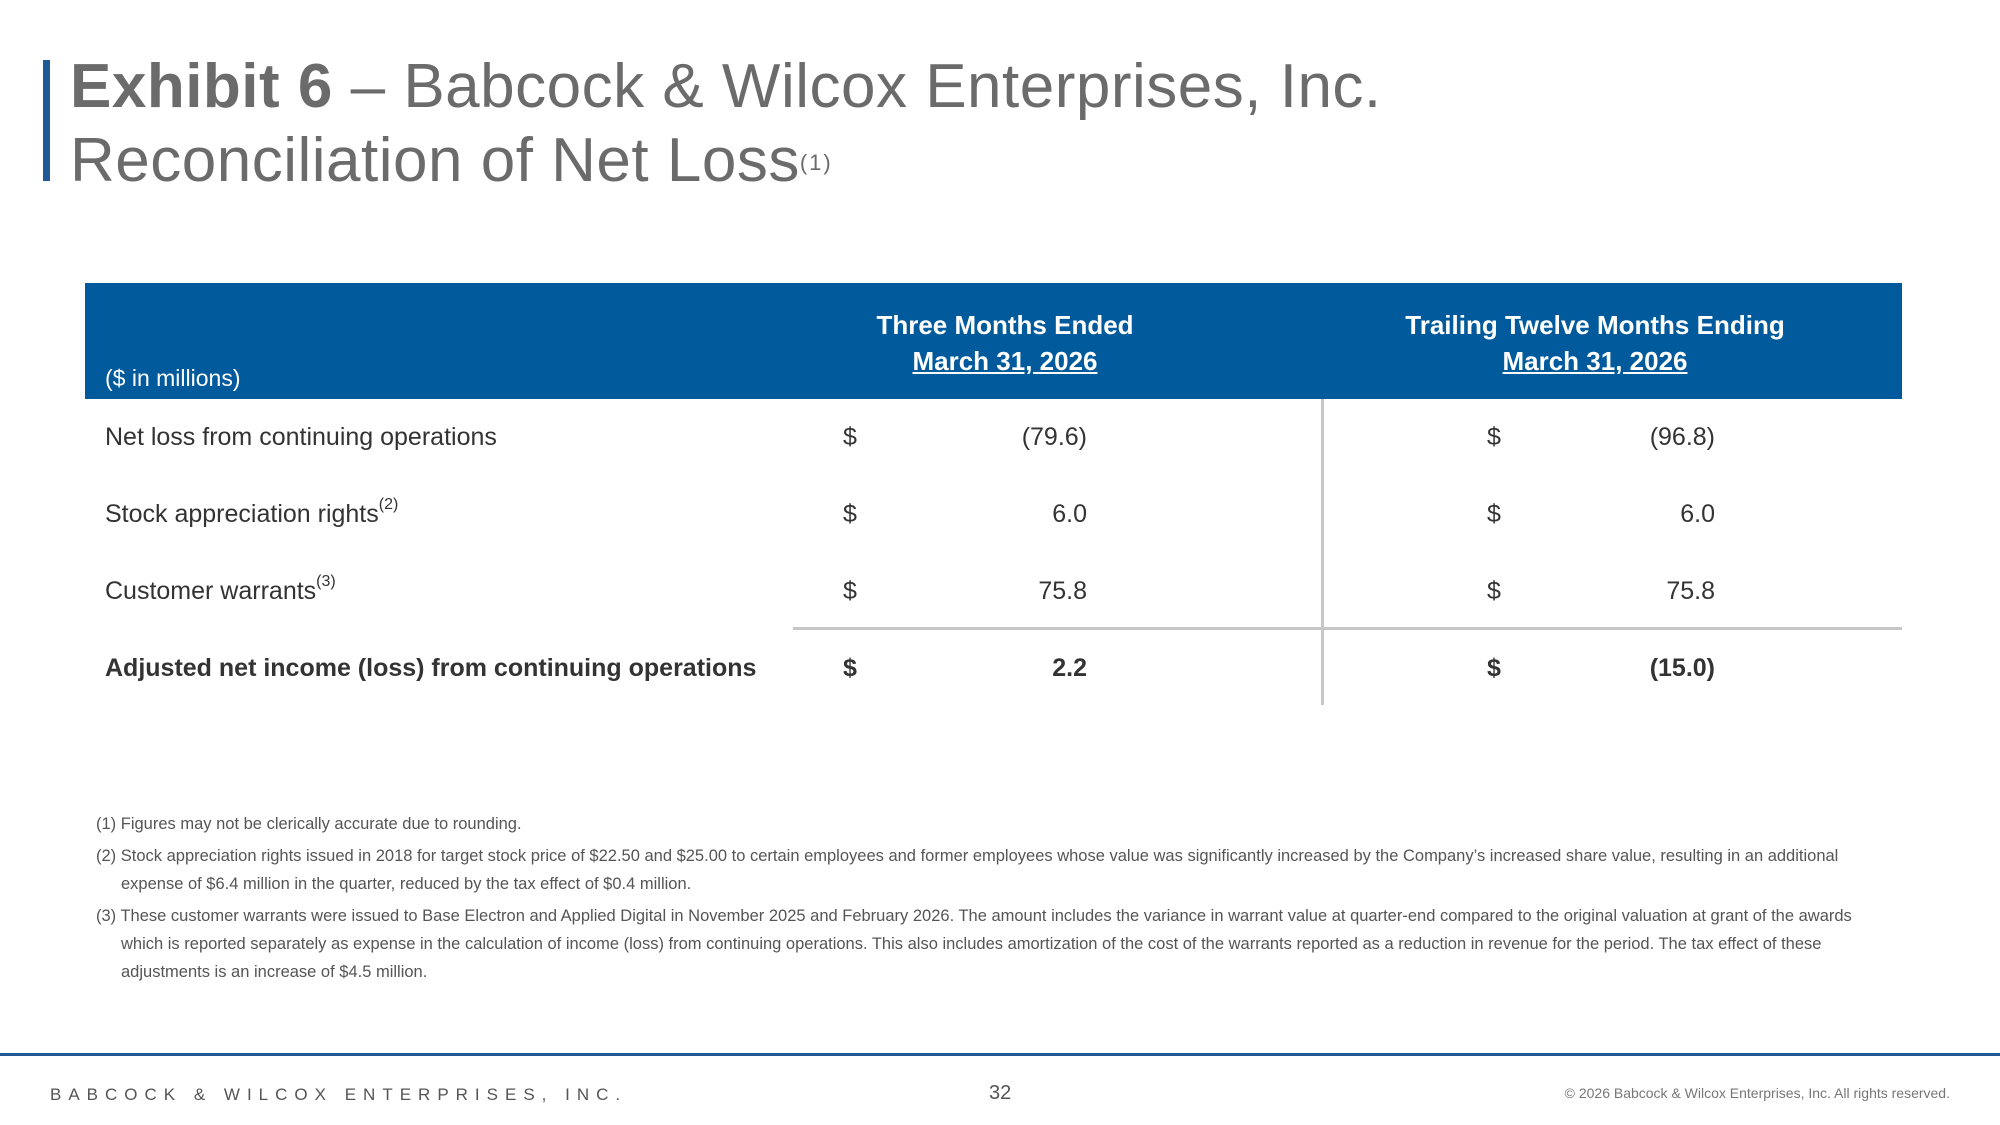 The height and width of the screenshot is (1125, 2000). What do you see at coordinates (1690, 591) in the screenshot?
I see `value-trailing-twelve-months: 75.8` at bounding box center [1690, 591].